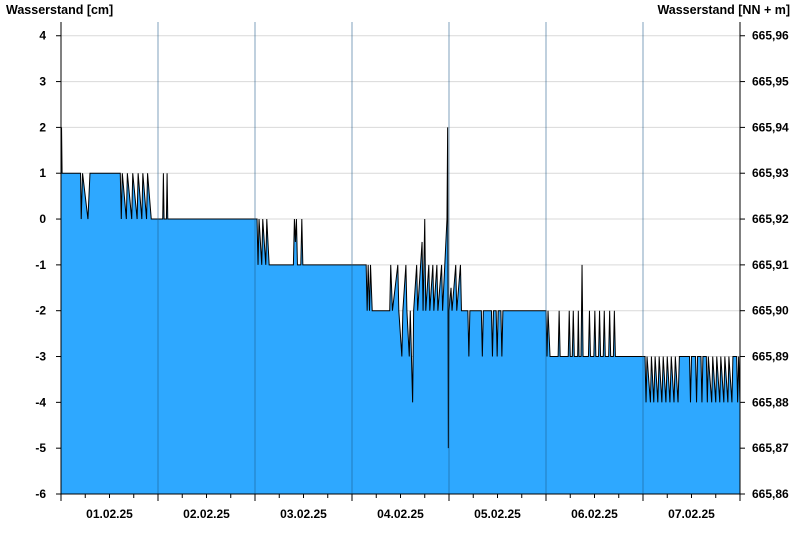  I want to click on right-tick-label: 665,96, so click(770, 36).